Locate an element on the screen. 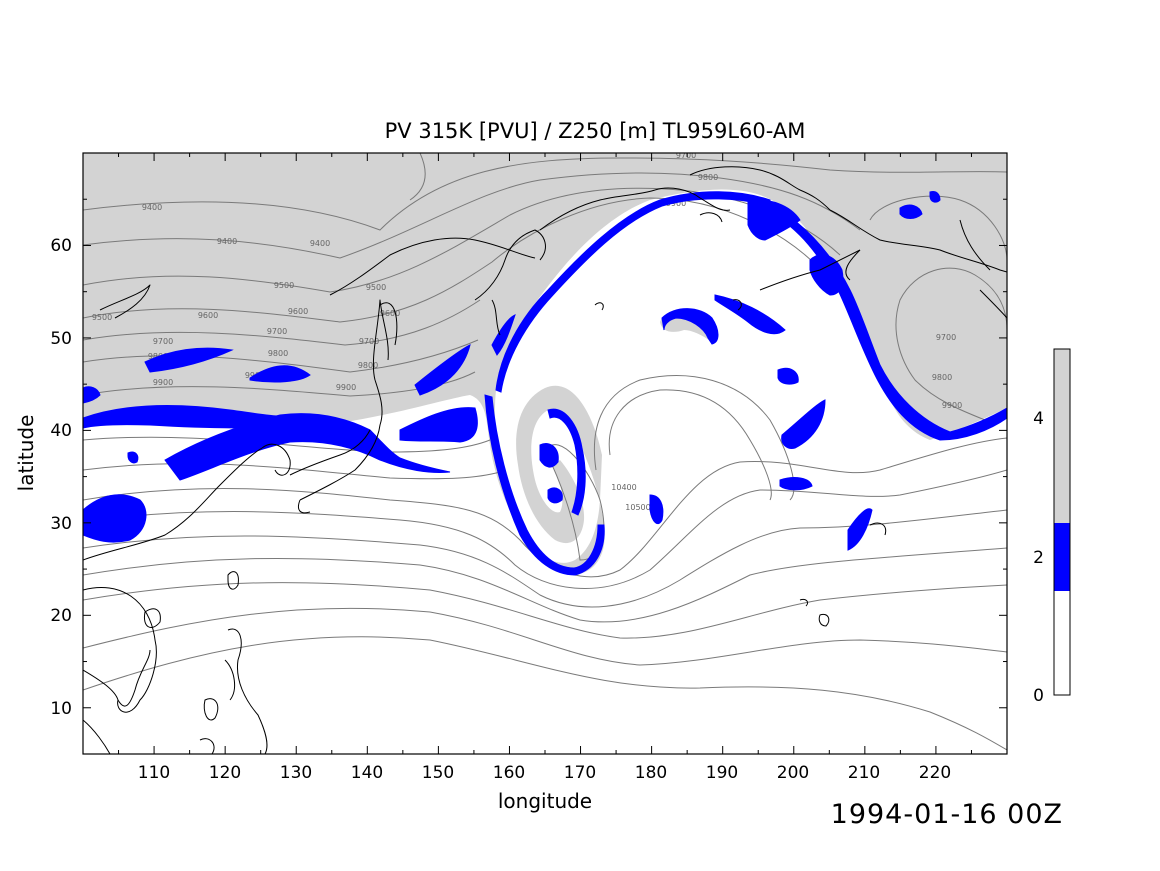 The image size is (1160, 871). x-tick-label: 140 is located at coordinates (367, 773).